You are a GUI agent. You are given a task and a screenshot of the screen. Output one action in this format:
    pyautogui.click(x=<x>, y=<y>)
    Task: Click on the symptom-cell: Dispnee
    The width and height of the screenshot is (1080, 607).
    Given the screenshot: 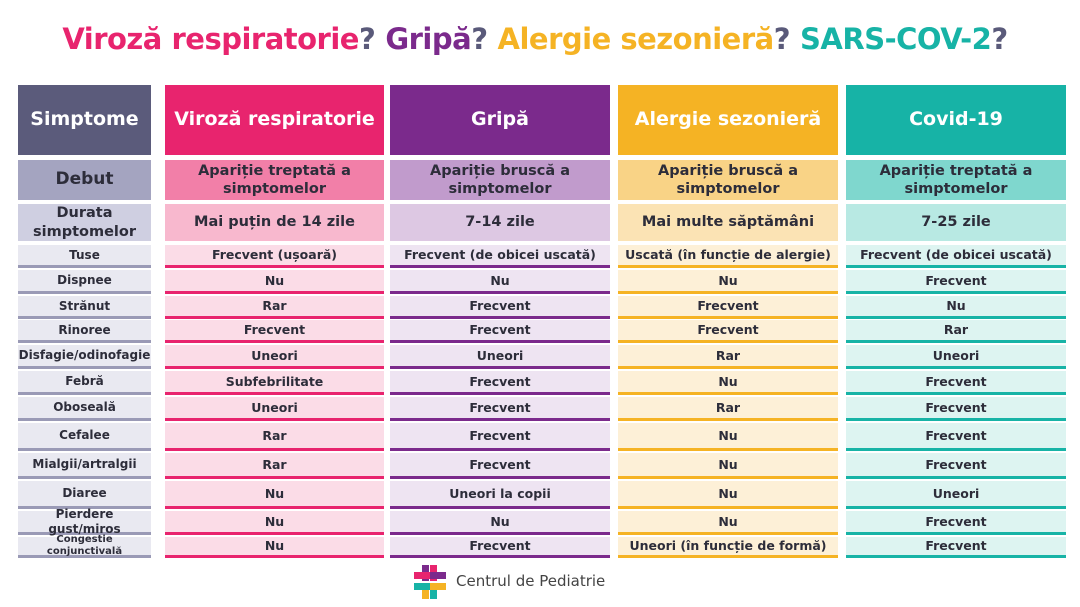 What is the action you would take?
    pyautogui.click(x=84, y=282)
    